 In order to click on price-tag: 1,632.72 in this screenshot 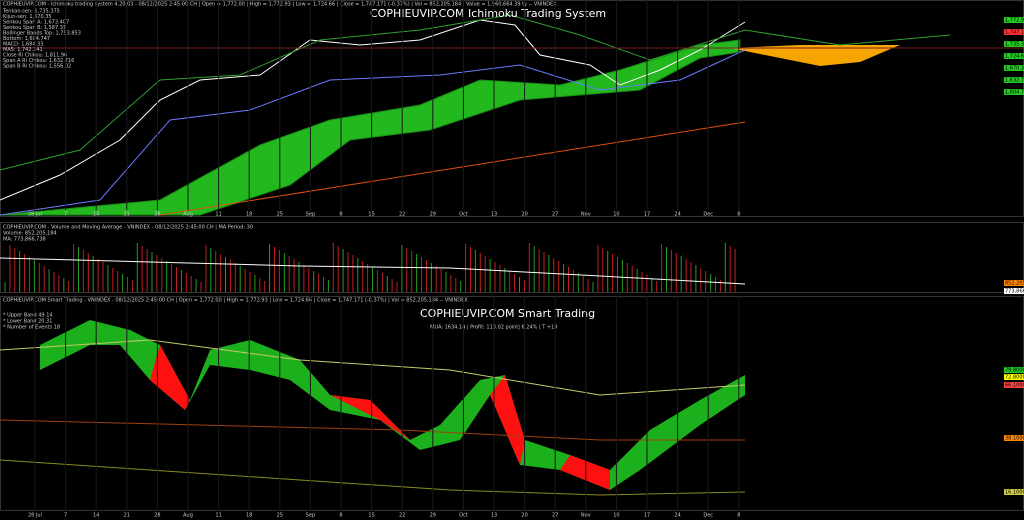, I will do `click(1014, 81)`.